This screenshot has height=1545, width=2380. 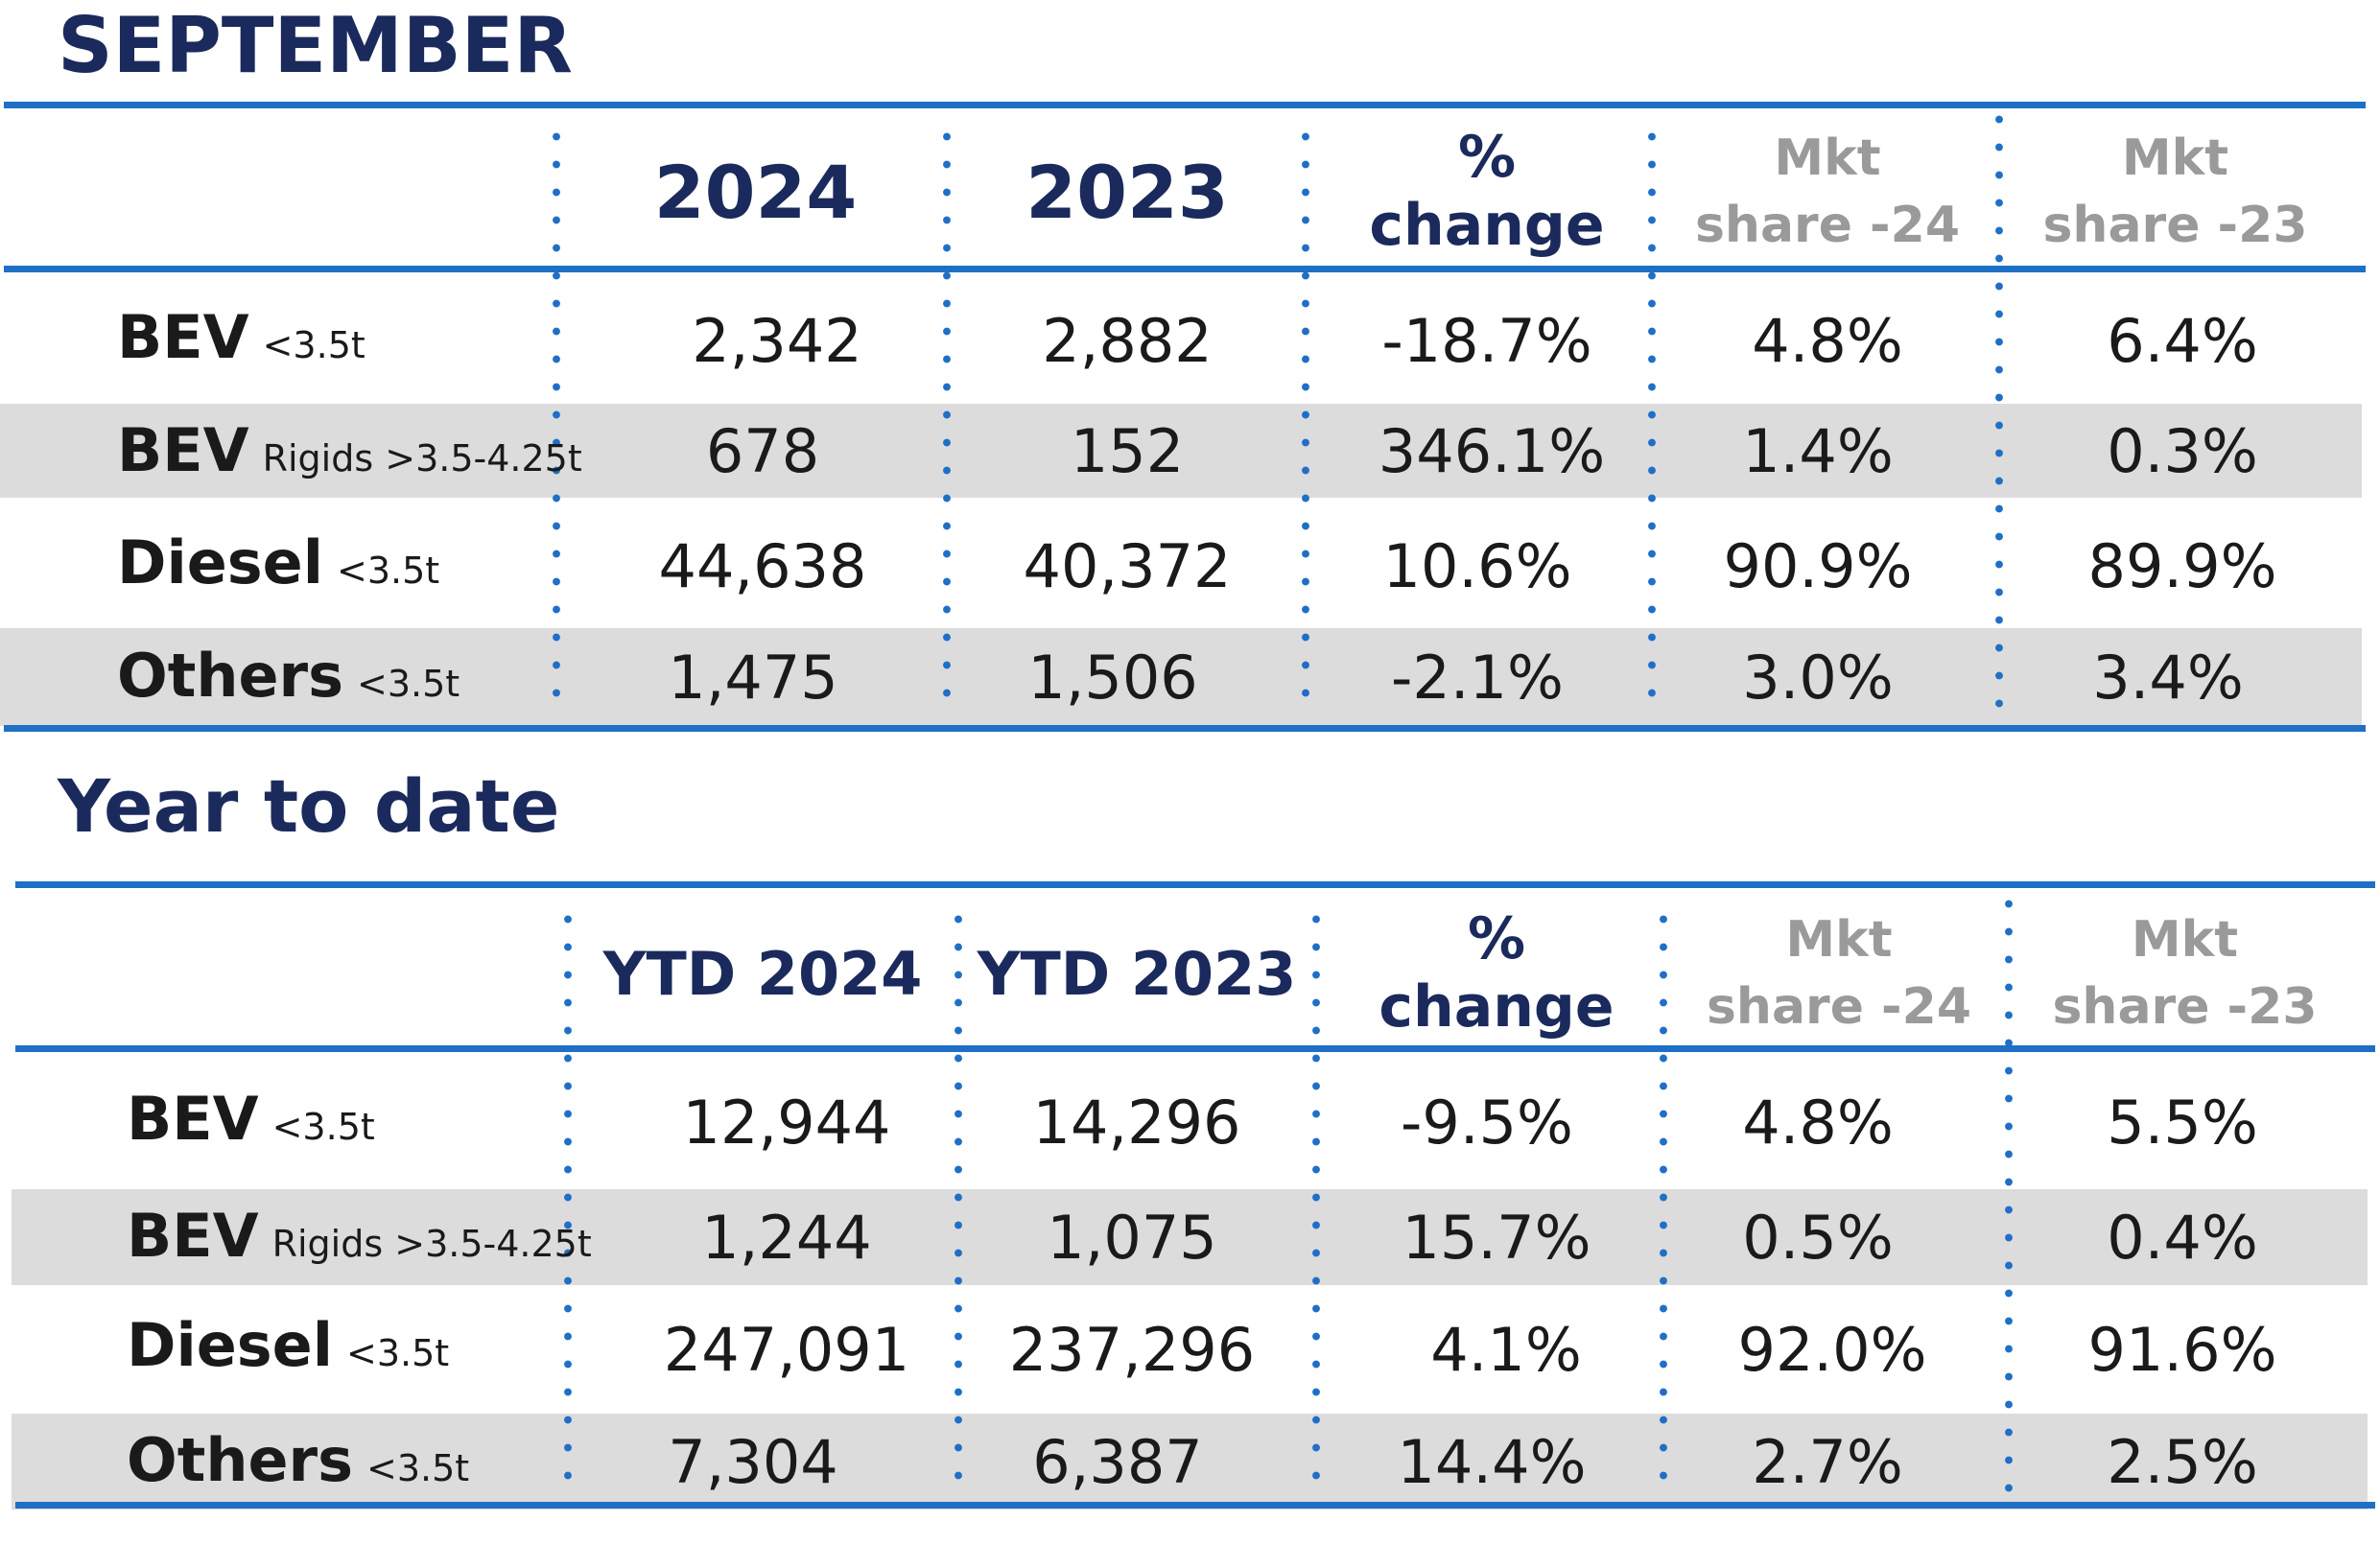 I want to click on value-pct-change: 10.6%, so click(x=1477, y=565).